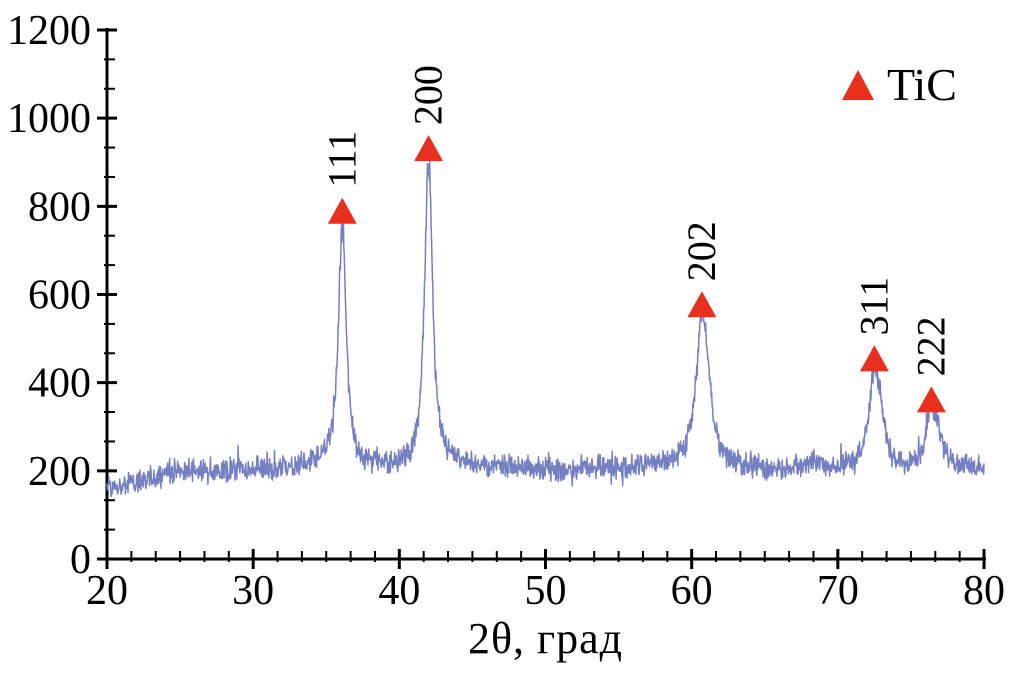 This screenshot has height=686, width=1009. Describe the element at coordinates (984, 591) in the screenshot. I see `x-tick-label: 80` at that location.